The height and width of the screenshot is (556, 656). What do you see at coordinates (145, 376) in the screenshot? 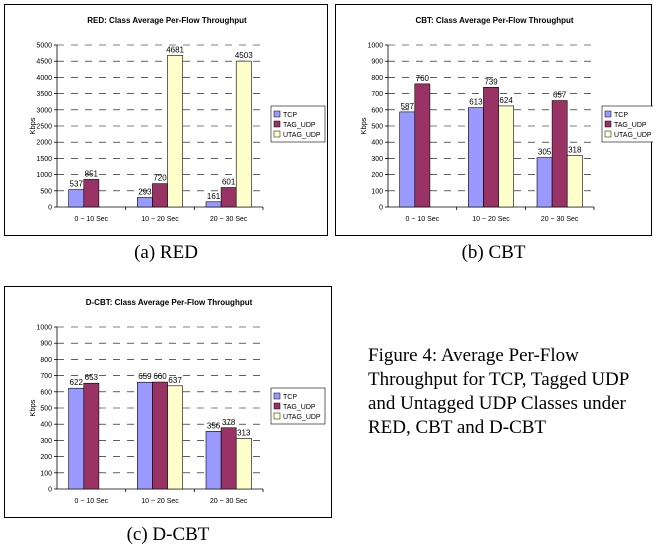
I see `data-label: 659` at bounding box center [145, 376].